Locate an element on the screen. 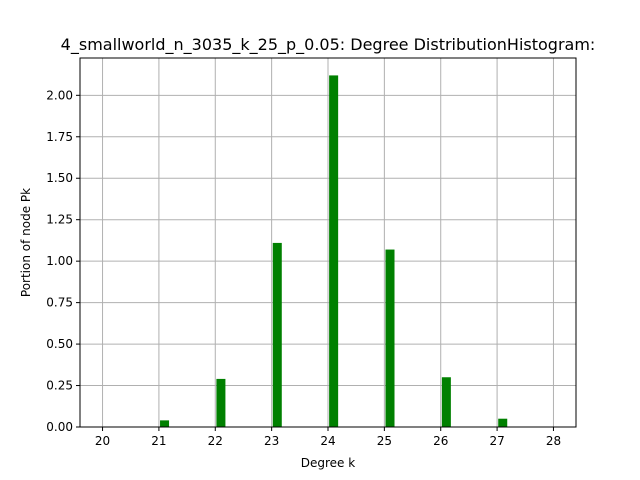  x-tick-label: 27 is located at coordinates (496, 441).